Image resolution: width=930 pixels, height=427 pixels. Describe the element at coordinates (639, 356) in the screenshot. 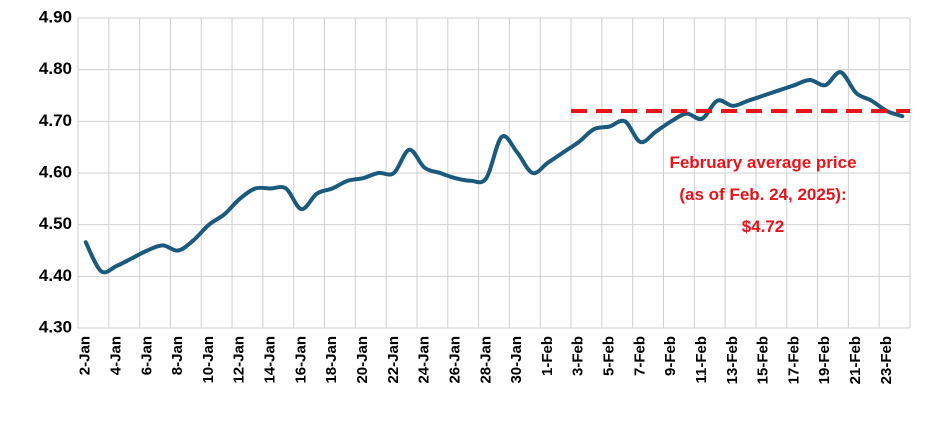

I see `x-tick-label: 7-Feb` at that location.